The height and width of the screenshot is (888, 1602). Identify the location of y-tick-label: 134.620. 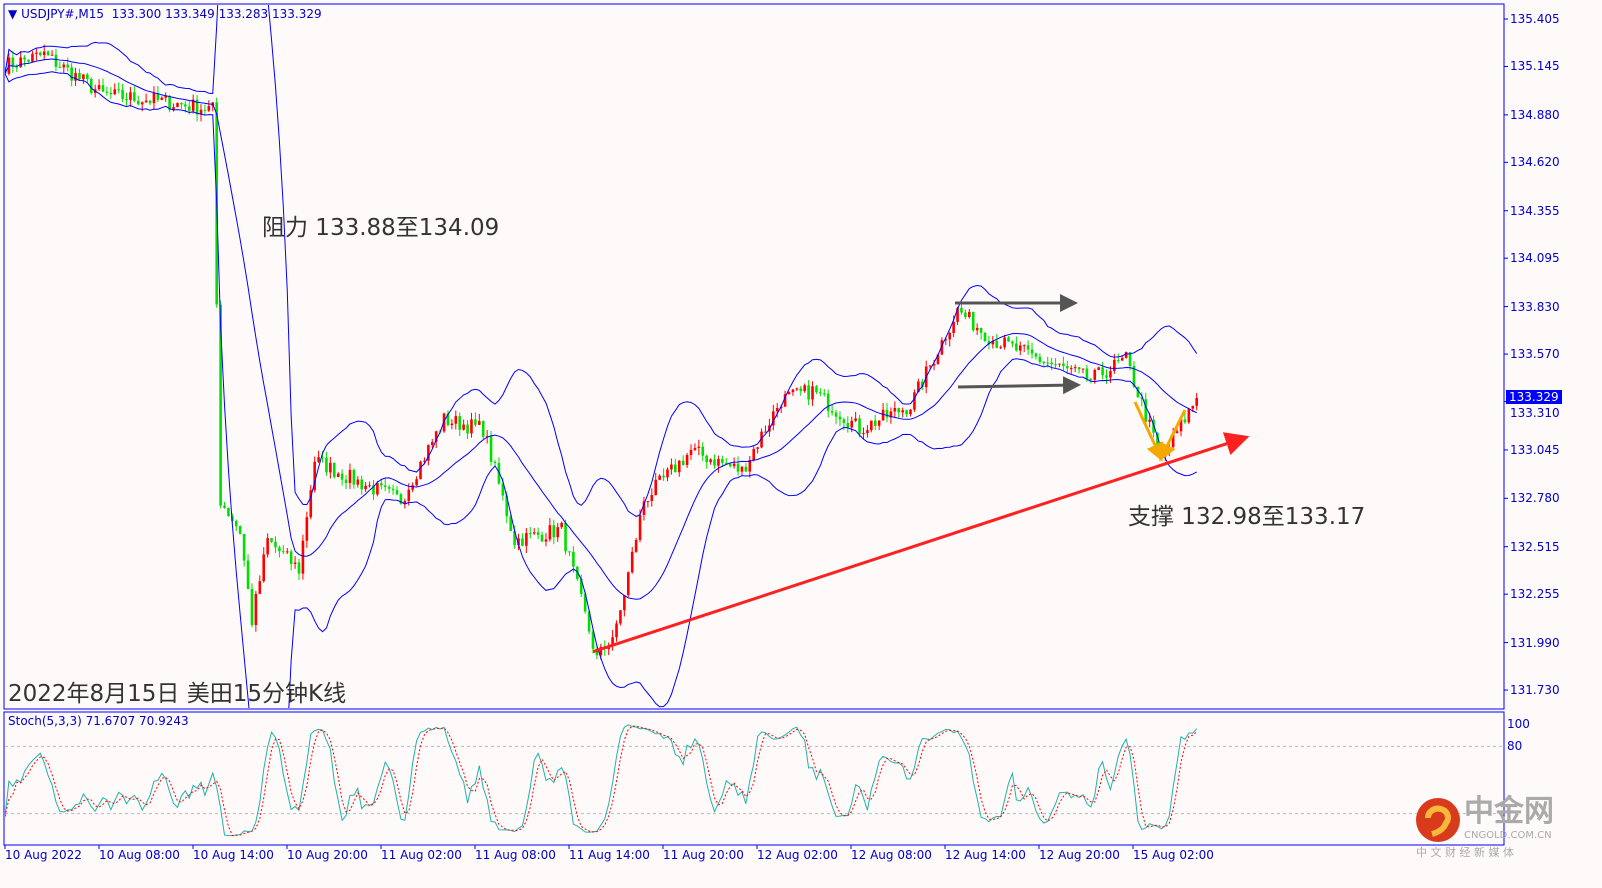
(1535, 162).